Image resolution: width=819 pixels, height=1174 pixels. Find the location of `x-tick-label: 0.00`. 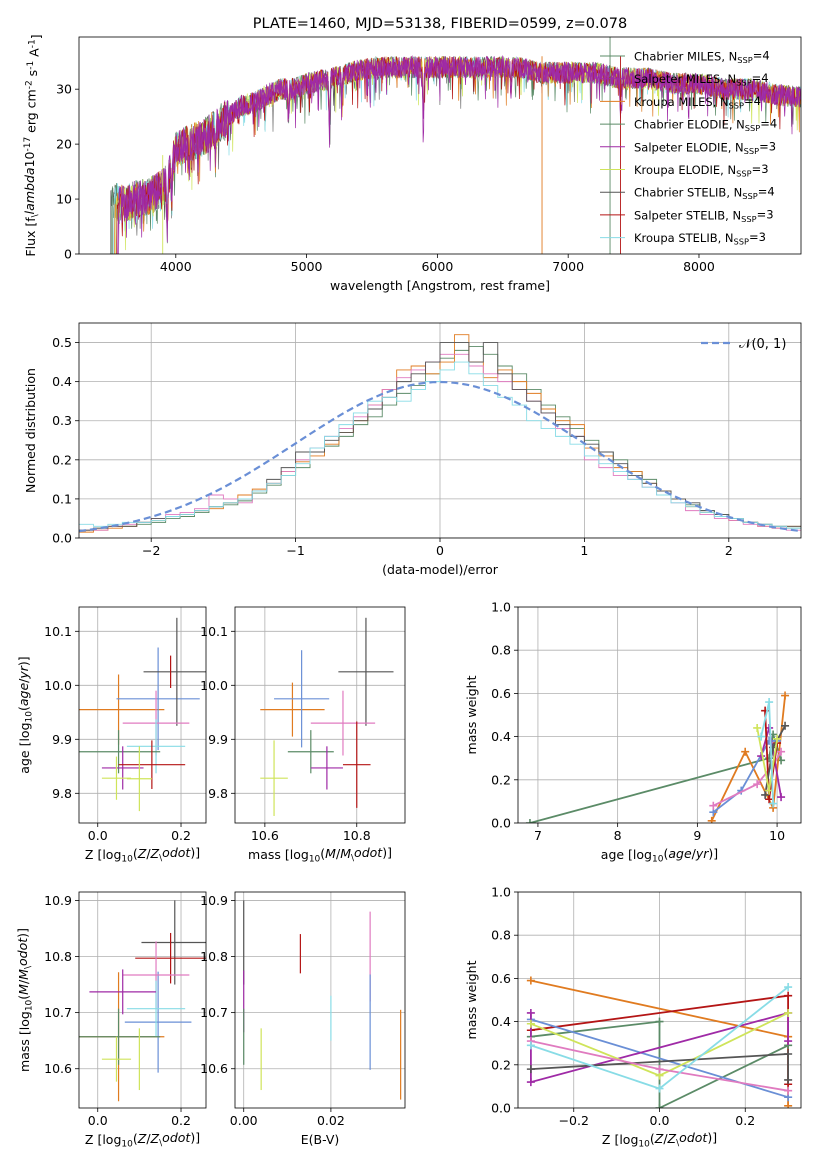

x-tick-label: 0.00 is located at coordinates (244, 1120).